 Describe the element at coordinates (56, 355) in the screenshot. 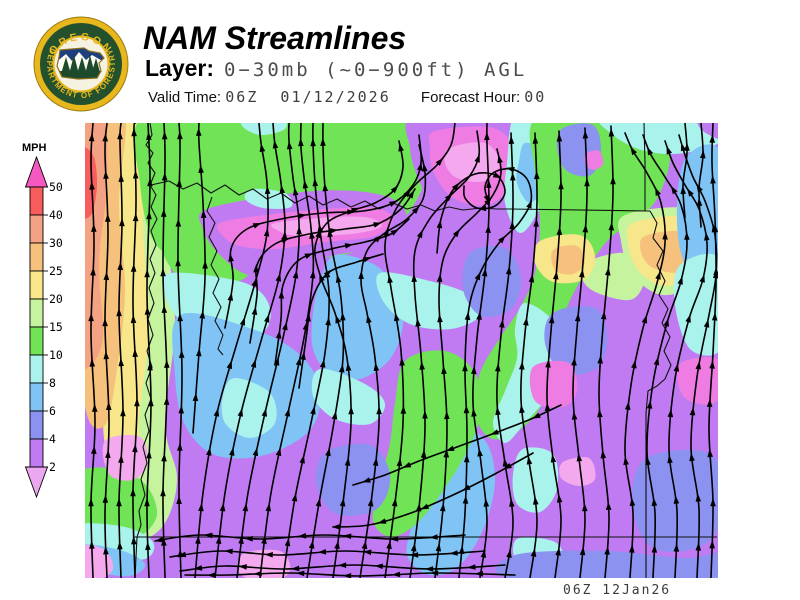

I see `legend-value-label: 10` at that location.